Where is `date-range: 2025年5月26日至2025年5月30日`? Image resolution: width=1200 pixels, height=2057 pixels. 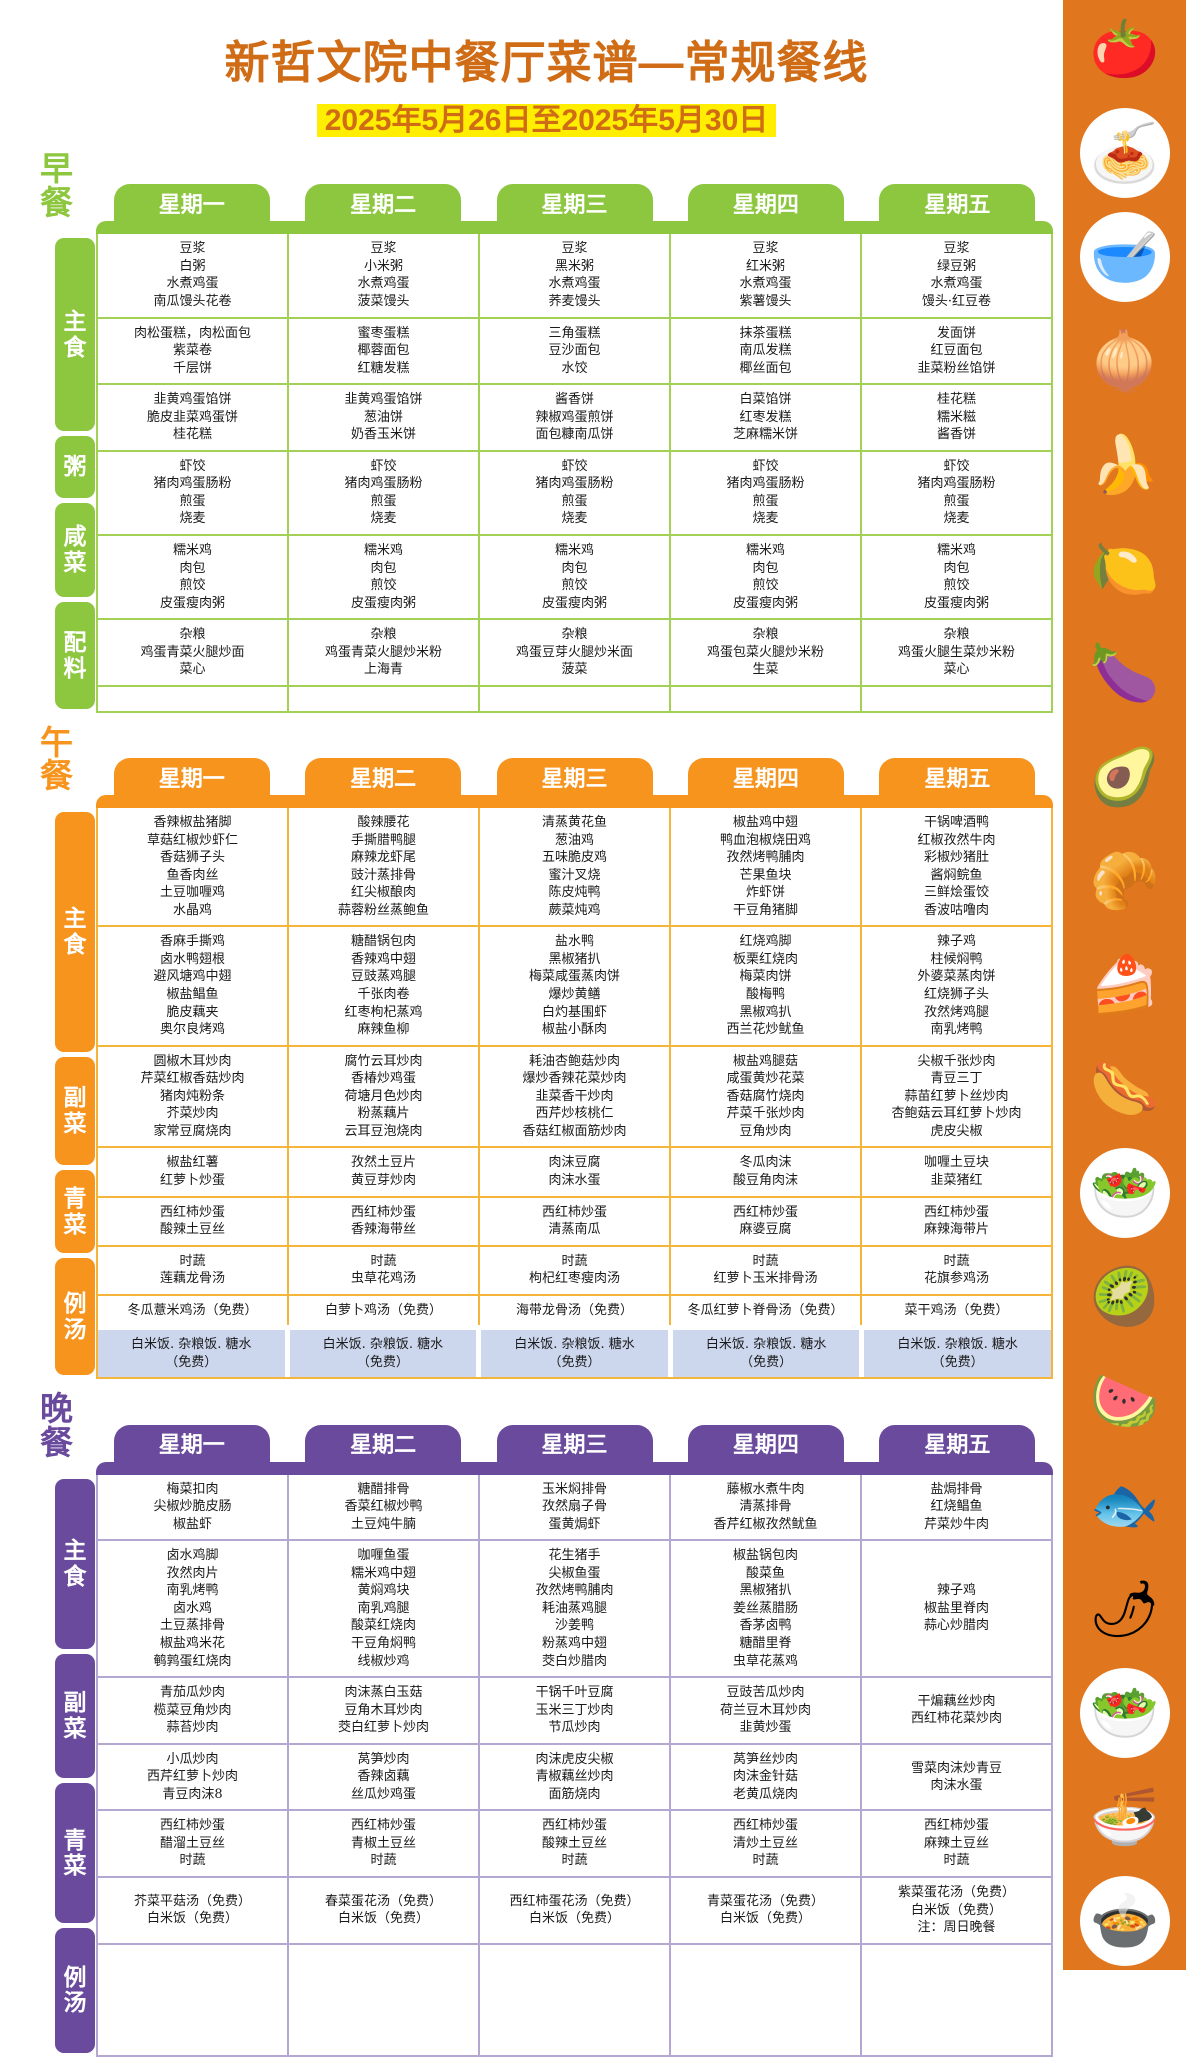 date-range: 2025年5月26日至2025年5月30日 is located at coordinates (546, 117).